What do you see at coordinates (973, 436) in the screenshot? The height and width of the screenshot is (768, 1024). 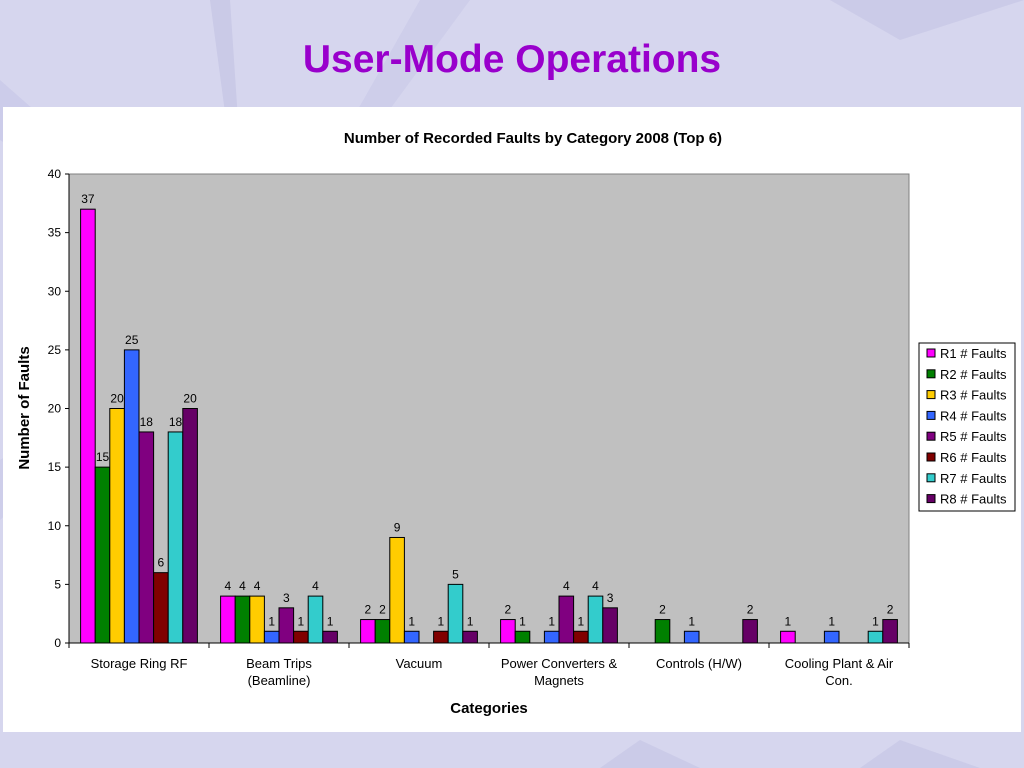 I see `legend-entry: R5 # Faults` at bounding box center [973, 436].